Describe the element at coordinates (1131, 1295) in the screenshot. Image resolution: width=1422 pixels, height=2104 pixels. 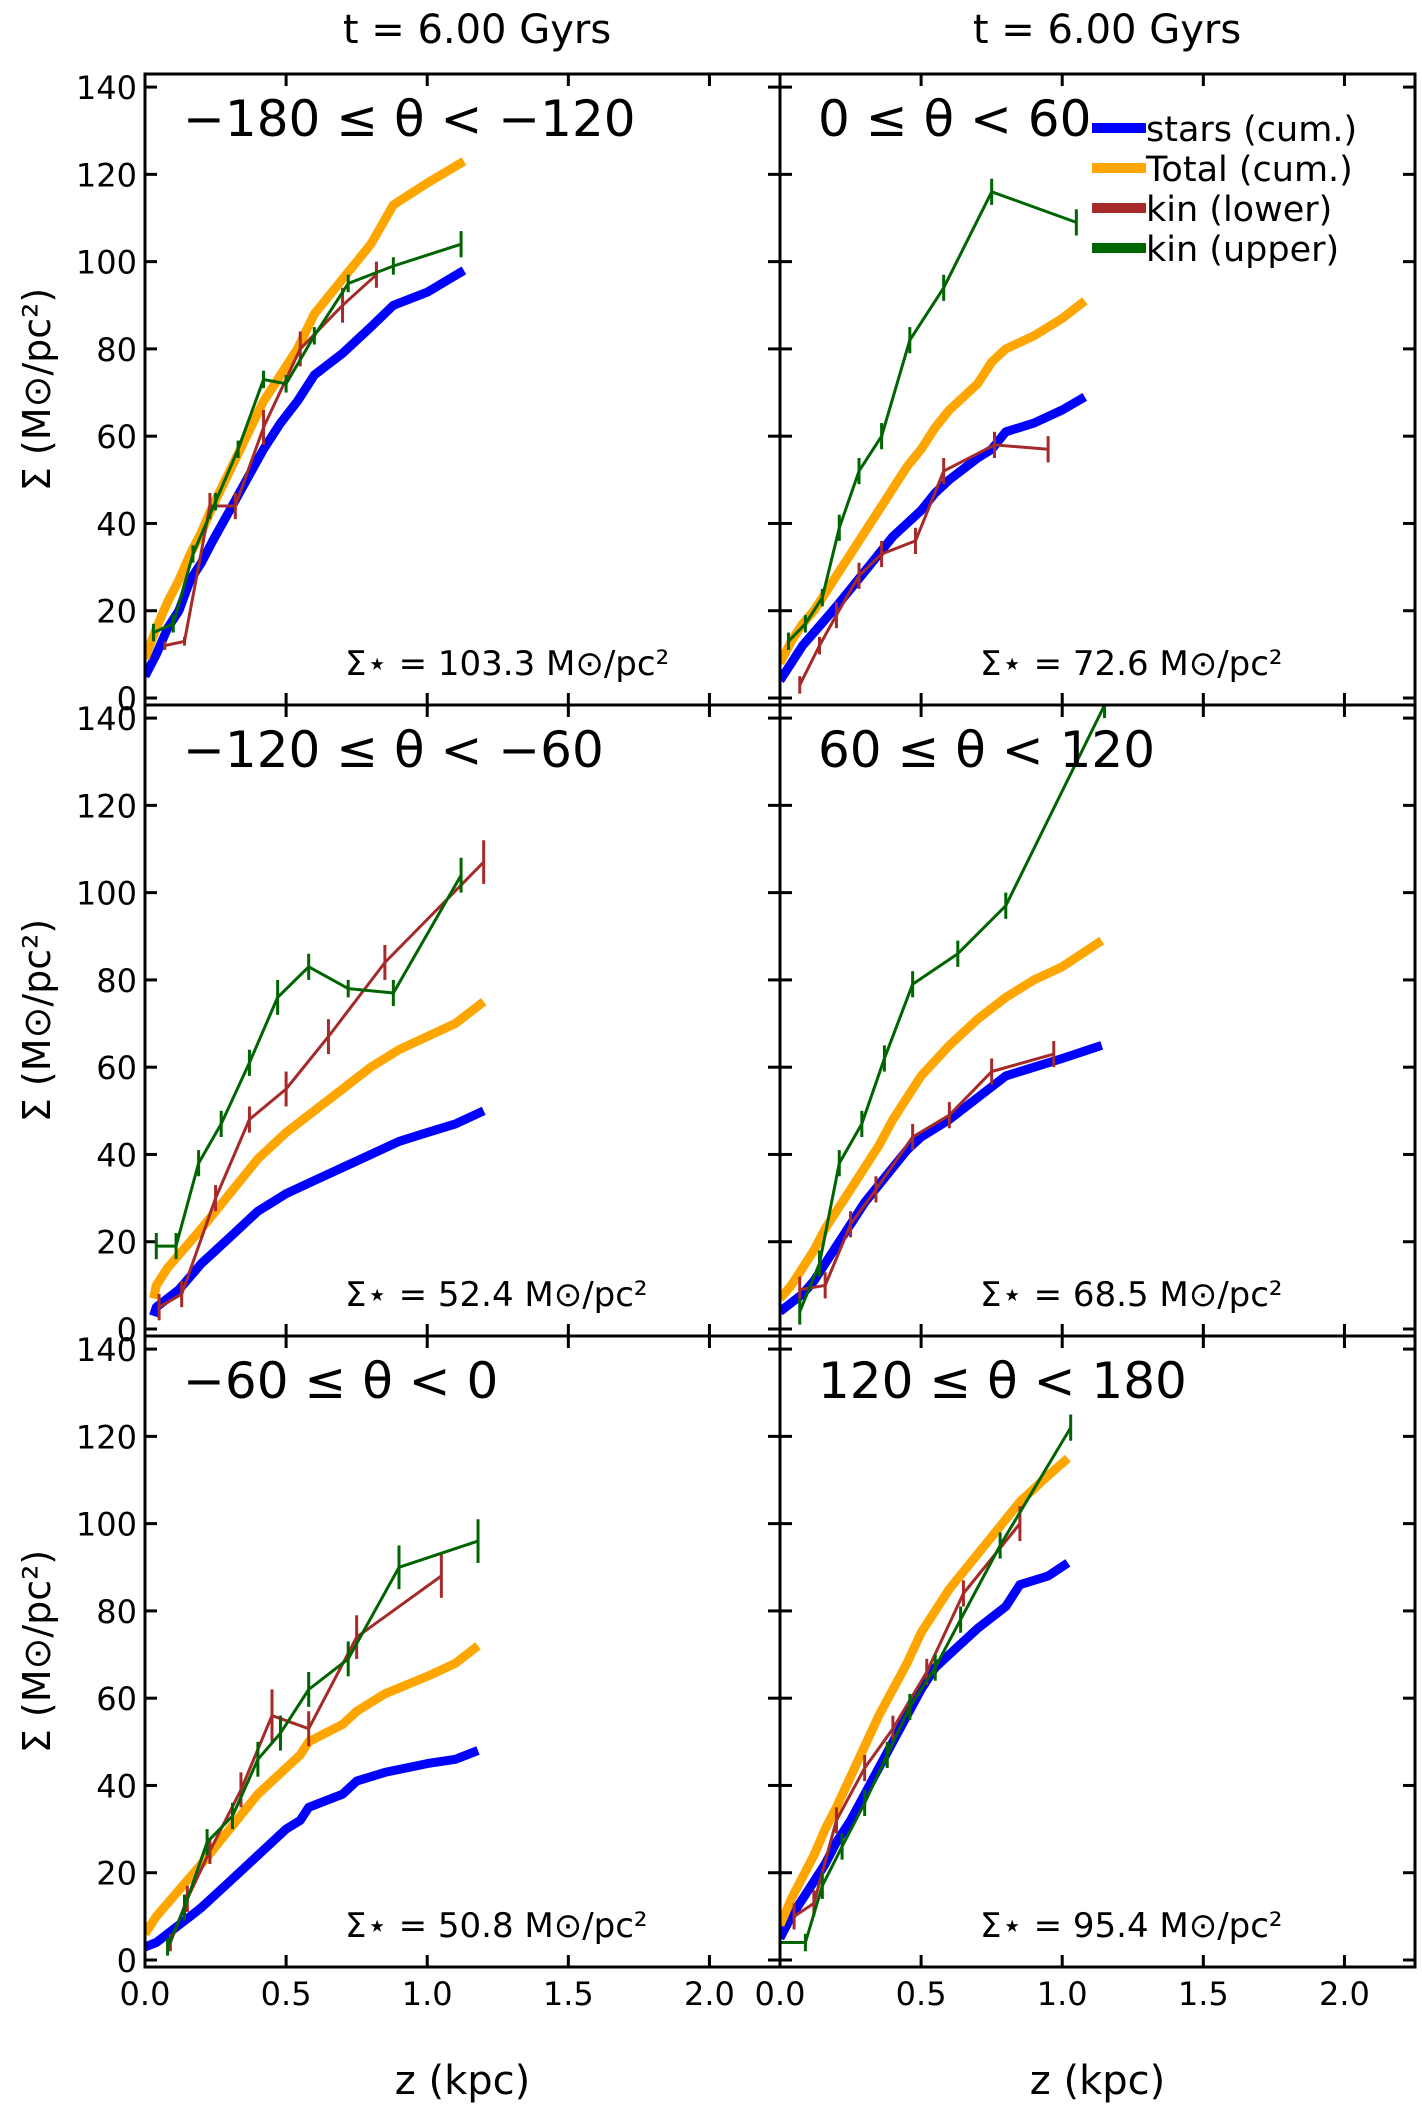
I see `sigma-star-annotation: Σ⋆ = 68.5 M⊙/pc²` at that location.